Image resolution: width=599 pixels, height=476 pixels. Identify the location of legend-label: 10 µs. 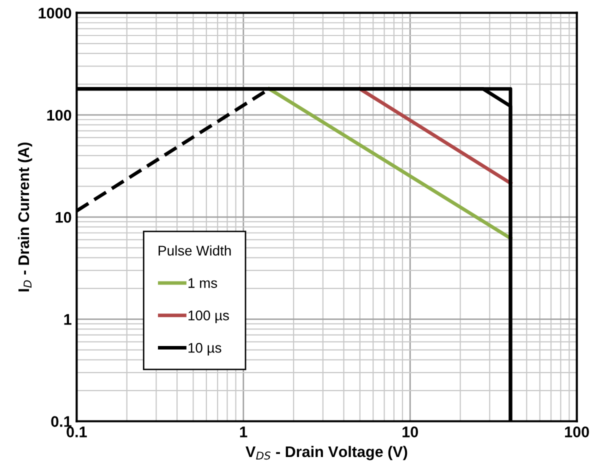
(205, 349).